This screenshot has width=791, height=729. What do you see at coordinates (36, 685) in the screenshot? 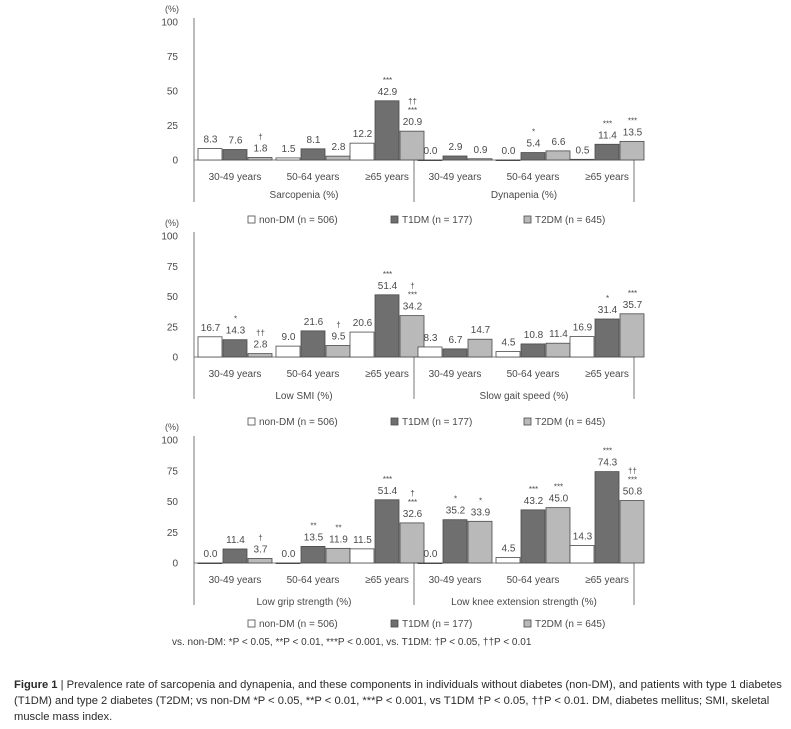
I see `caption-label: Figure 1` at bounding box center [36, 685].